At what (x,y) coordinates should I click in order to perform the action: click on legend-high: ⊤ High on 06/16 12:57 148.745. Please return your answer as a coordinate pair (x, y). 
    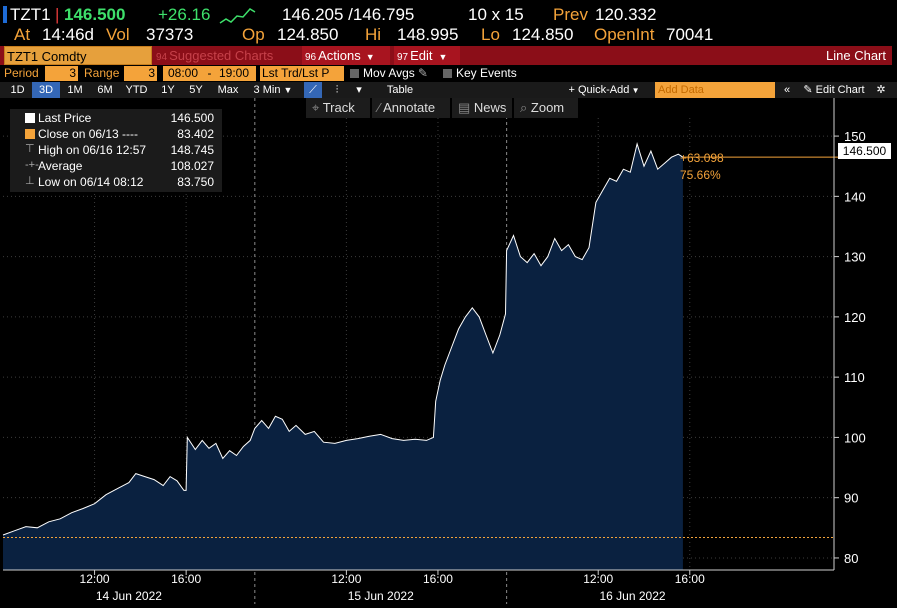
    Looking at the image, I should click on (116, 150).